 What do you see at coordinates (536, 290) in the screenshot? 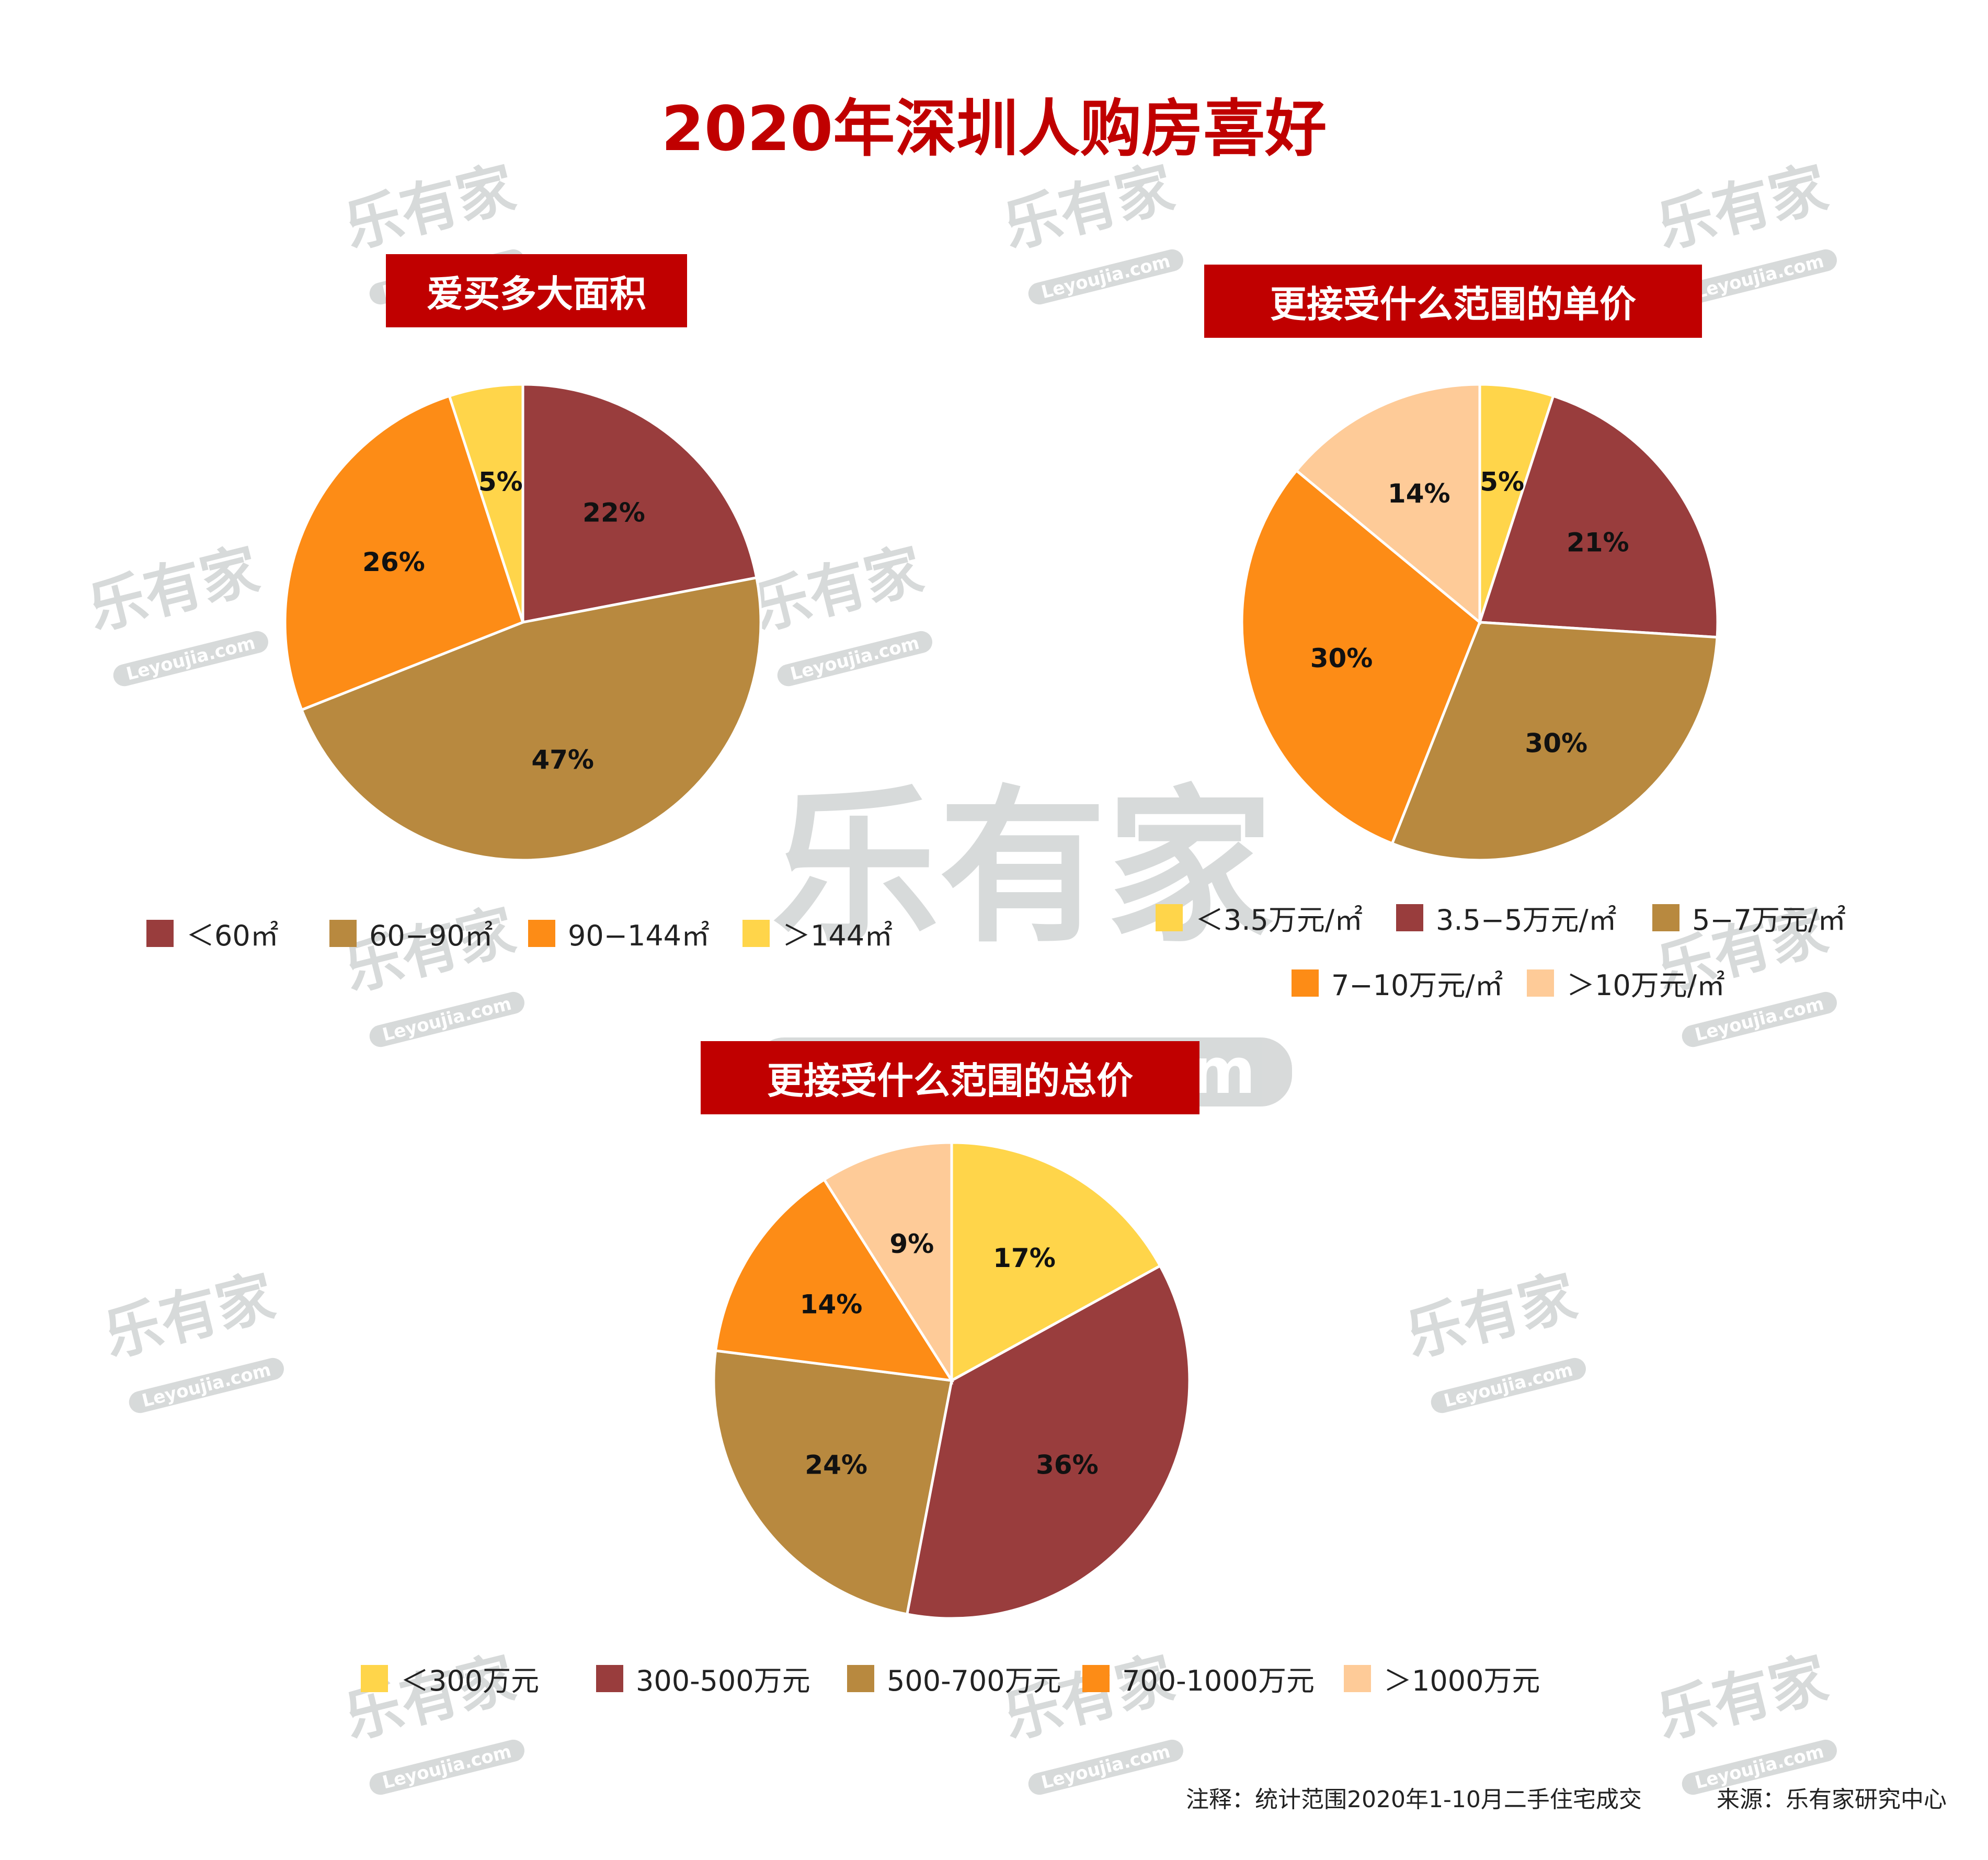
I see `chart-title-area: 爱买多大面积` at bounding box center [536, 290].